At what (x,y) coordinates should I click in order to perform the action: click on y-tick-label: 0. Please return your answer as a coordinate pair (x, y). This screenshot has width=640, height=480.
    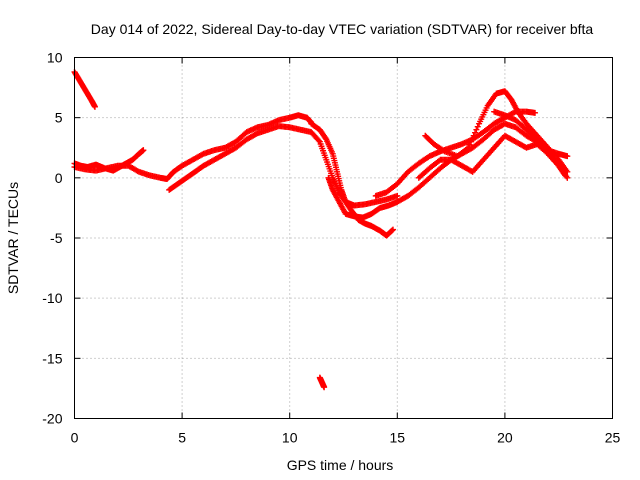
    Looking at the image, I should click on (59, 178).